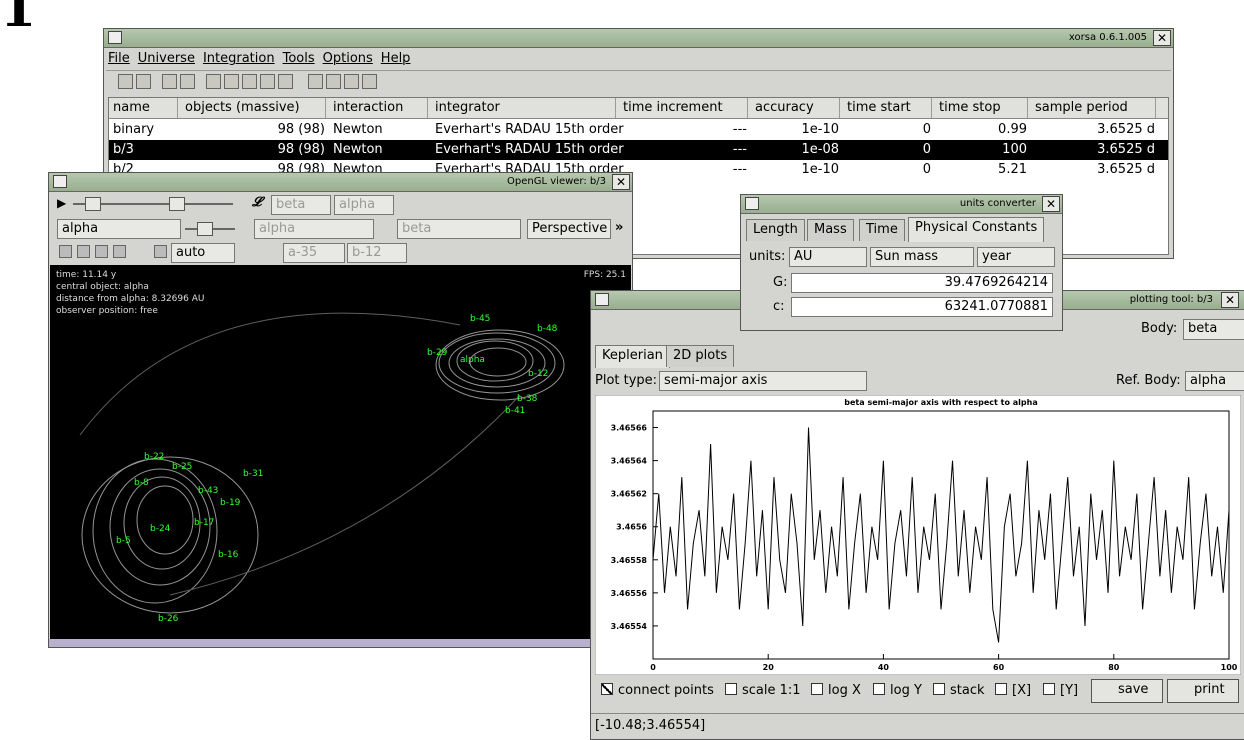 The width and height of the screenshot is (1244, 740). What do you see at coordinates (380, 108) in the screenshot?
I see `column-header: interaction` at bounding box center [380, 108].